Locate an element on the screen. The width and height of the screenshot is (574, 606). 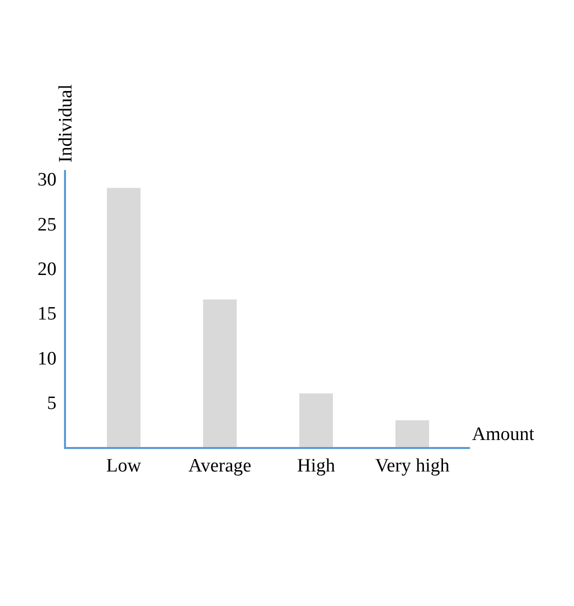
y-tick-label: 30 is located at coordinates (46, 180).